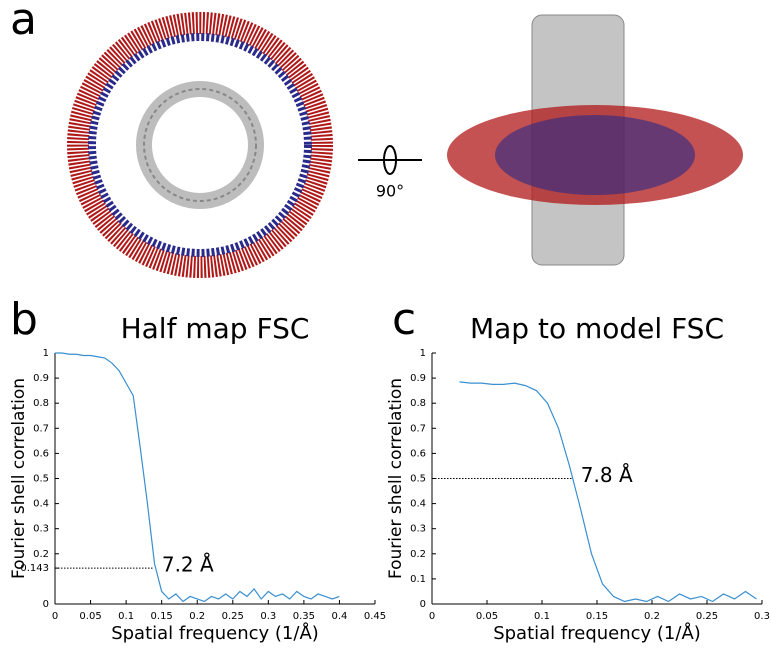 Image resolution: width=771 pixels, height=652 pixels. I want to click on rotation-symbol: 90°, so click(390, 173).